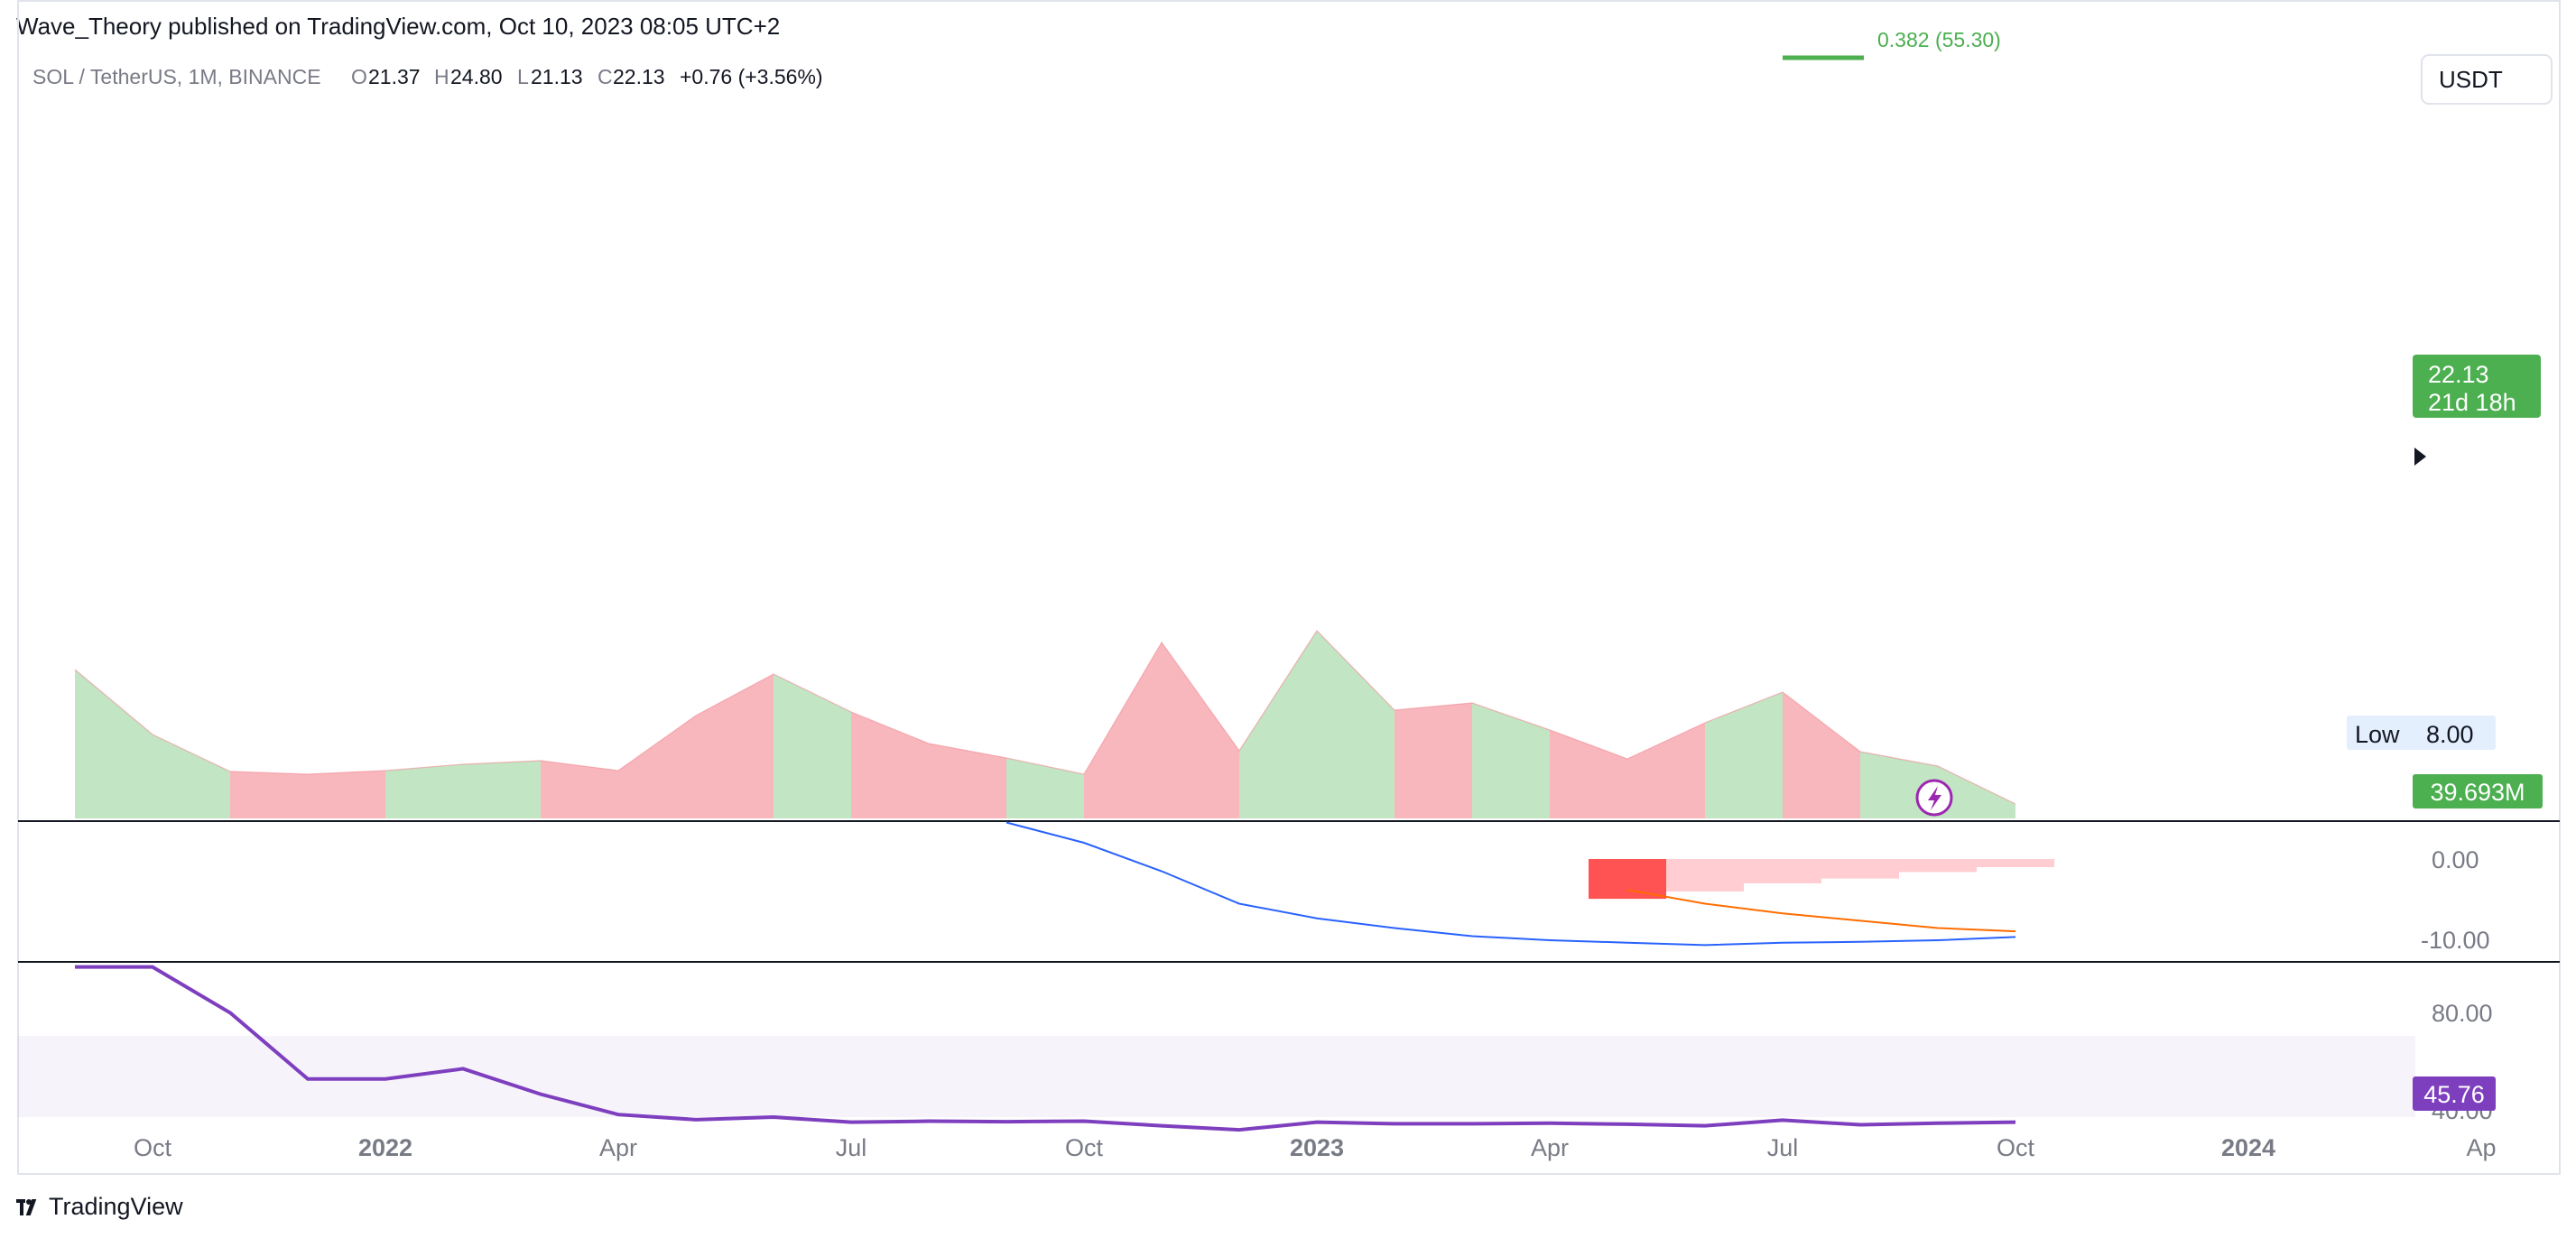 This screenshot has height=1238, width=2576. What do you see at coordinates (1511, 884) in the screenshot?
I see `macd-line` at bounding box center [1511, 884].